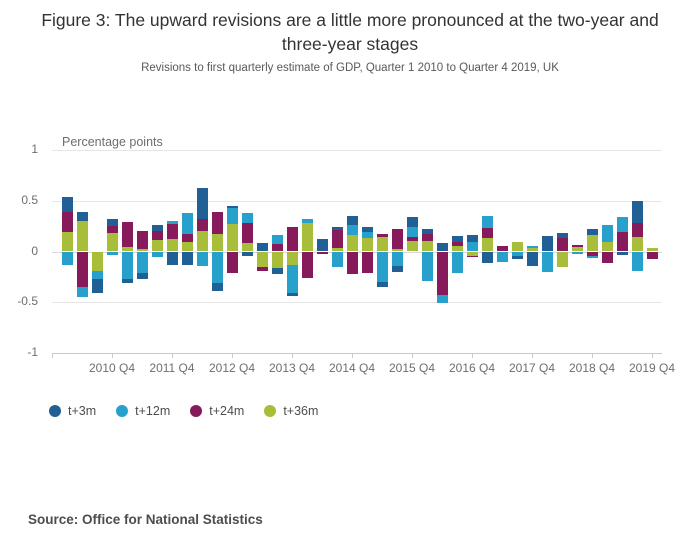 The image size is (700, 549). Describe the element at coordinates (291, 411) in the screenshot. I see `legend-item-t+36m: t+36m` at that location.